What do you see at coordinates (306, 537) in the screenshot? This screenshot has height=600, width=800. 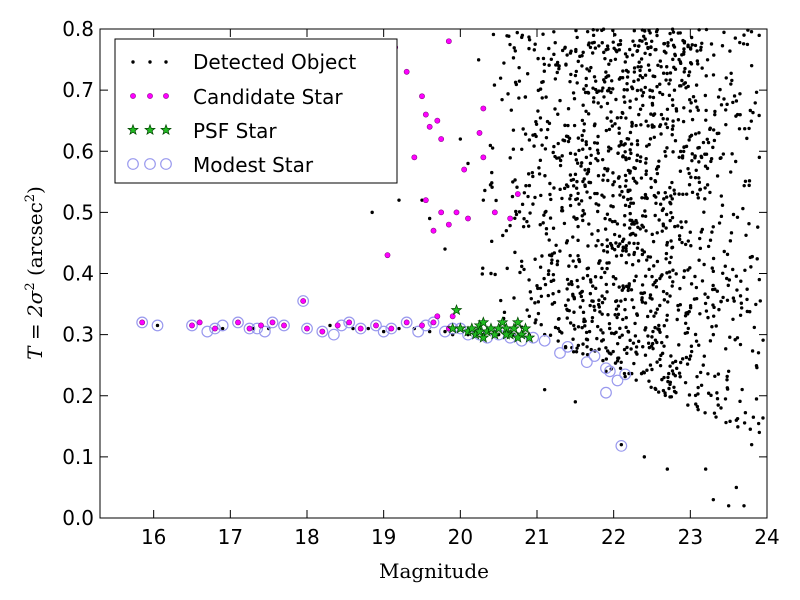 I see `x-tick-label: 18` at bounding box center [306, 537].